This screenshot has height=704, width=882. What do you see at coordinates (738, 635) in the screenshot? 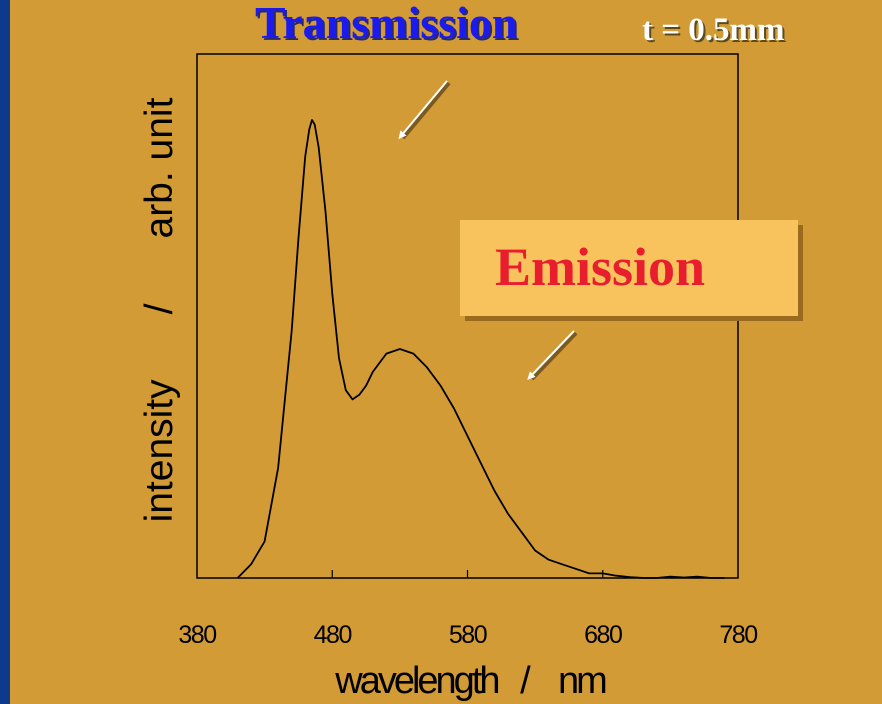
I see `x-tick-label: 780` at bounding box center [738, 635].